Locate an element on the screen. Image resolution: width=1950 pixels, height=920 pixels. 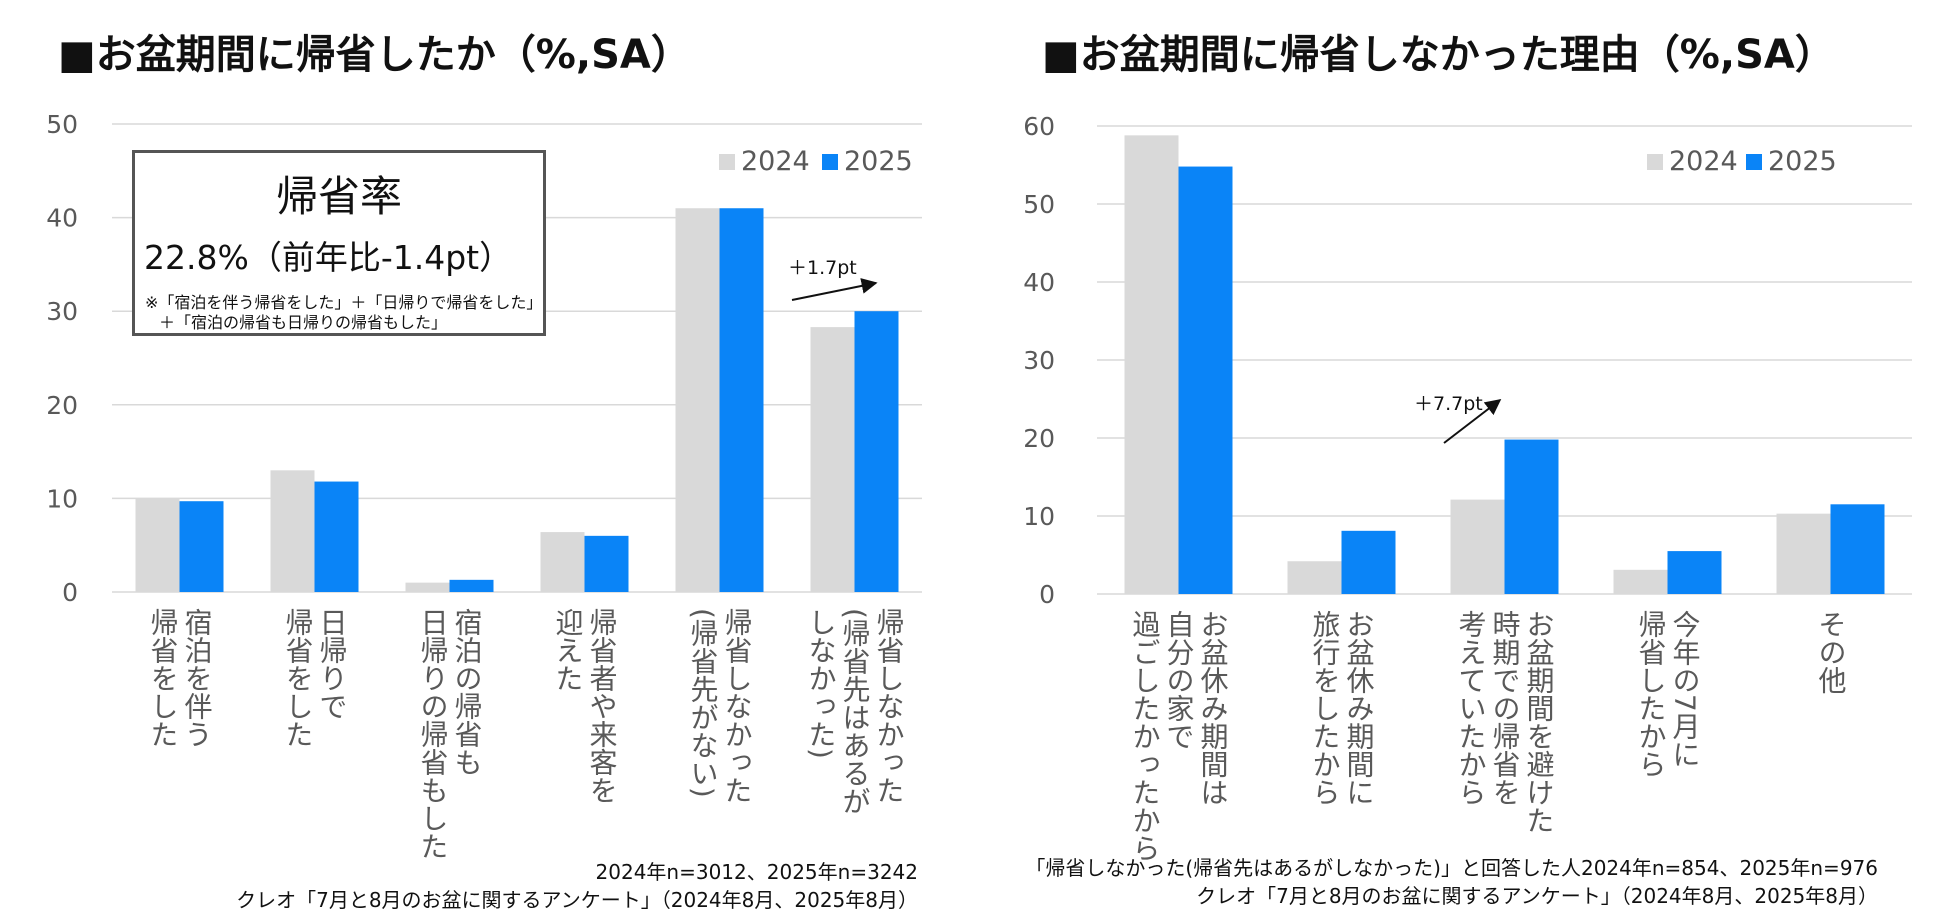
right-y-tick-label: 10 is located at coordinates (1039, 516).